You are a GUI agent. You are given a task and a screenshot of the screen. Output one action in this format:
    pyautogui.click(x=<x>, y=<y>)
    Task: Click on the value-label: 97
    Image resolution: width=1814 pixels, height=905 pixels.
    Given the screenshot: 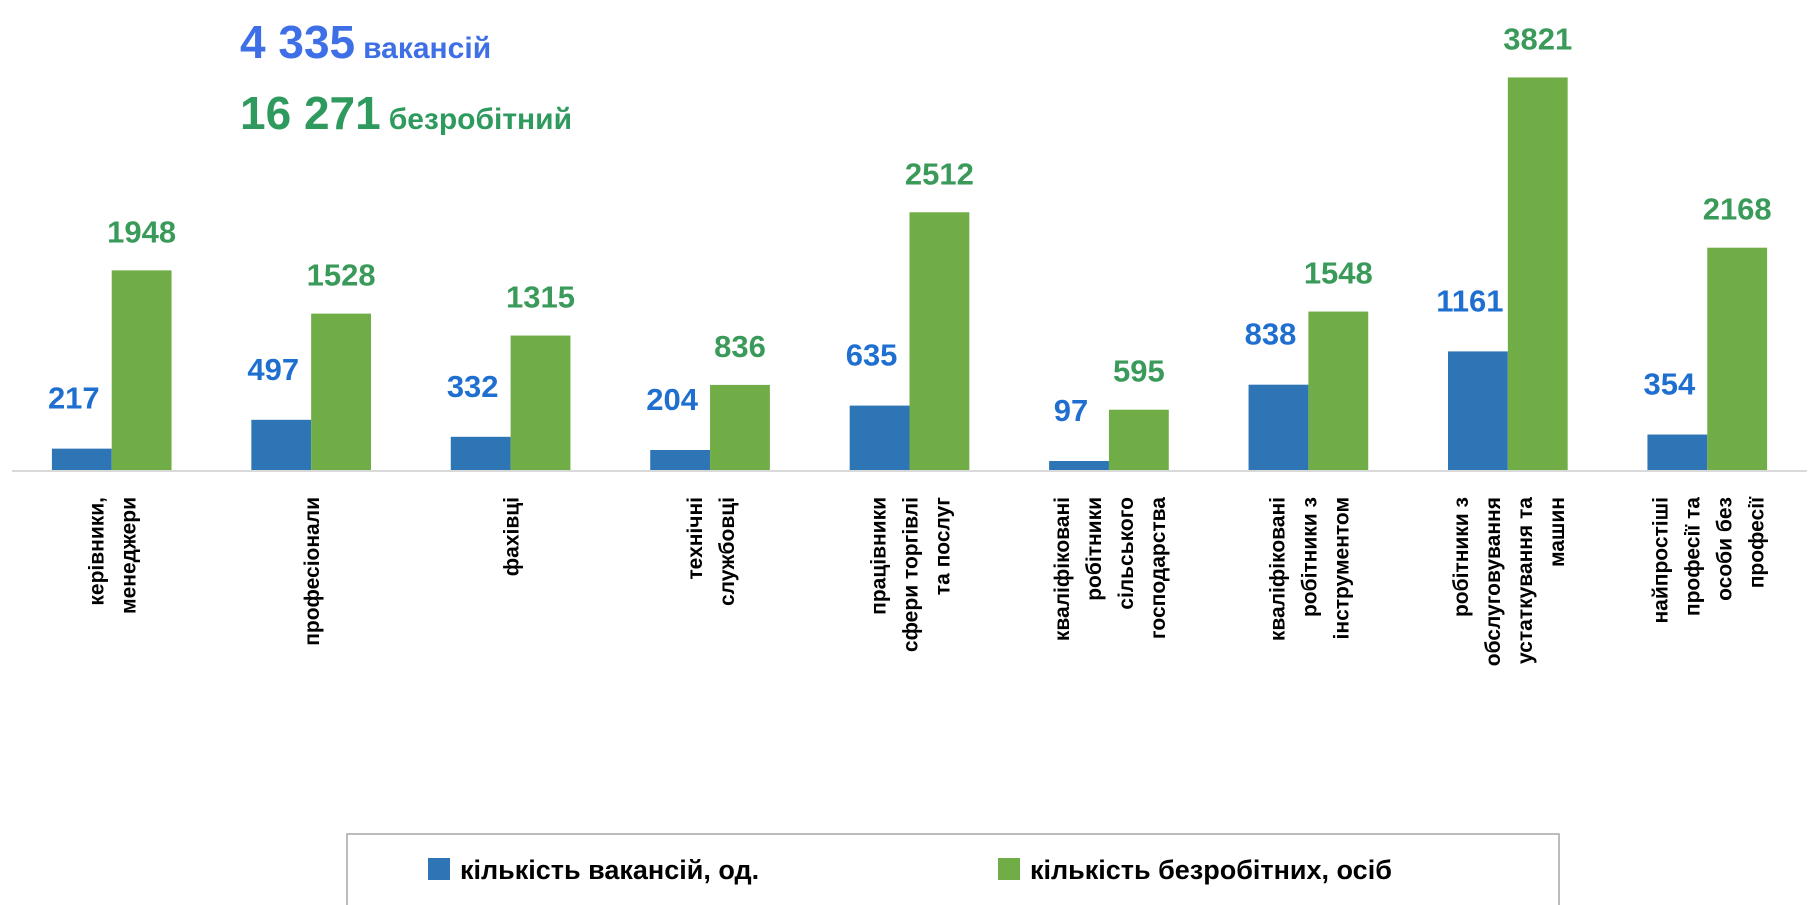 What is the action you would take?
    pyautogui.click(x=1071, y=410)
    